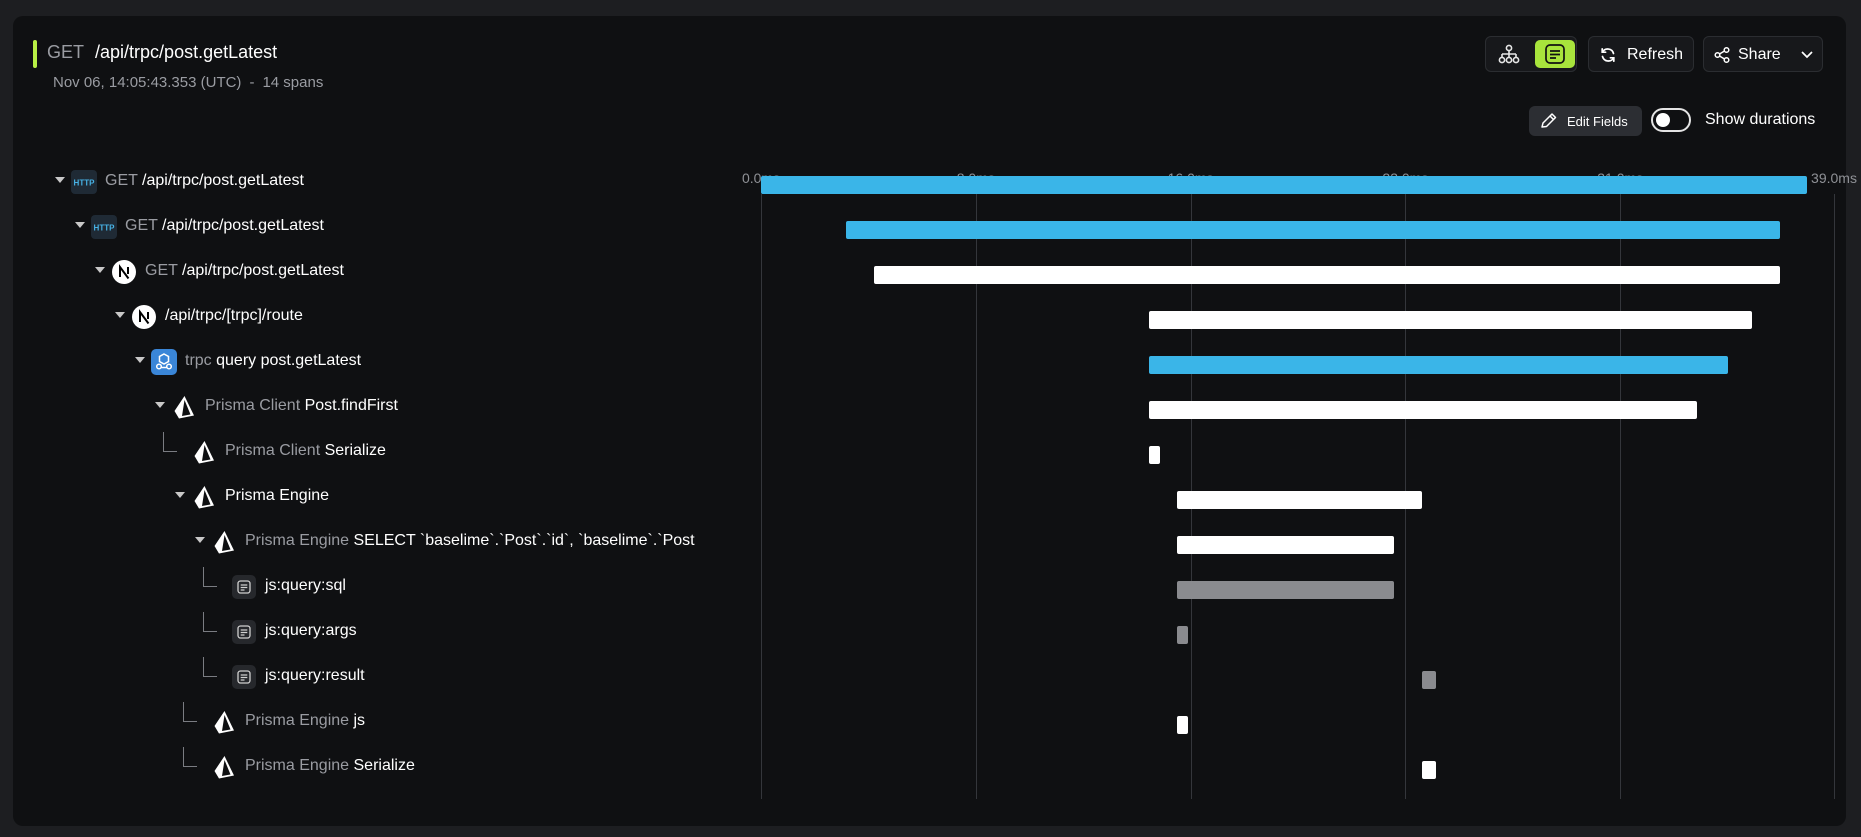  What do you see at coordinates (35, 54) in the screenshot?
I see `accent-bar` at bounding box center [35, 54].